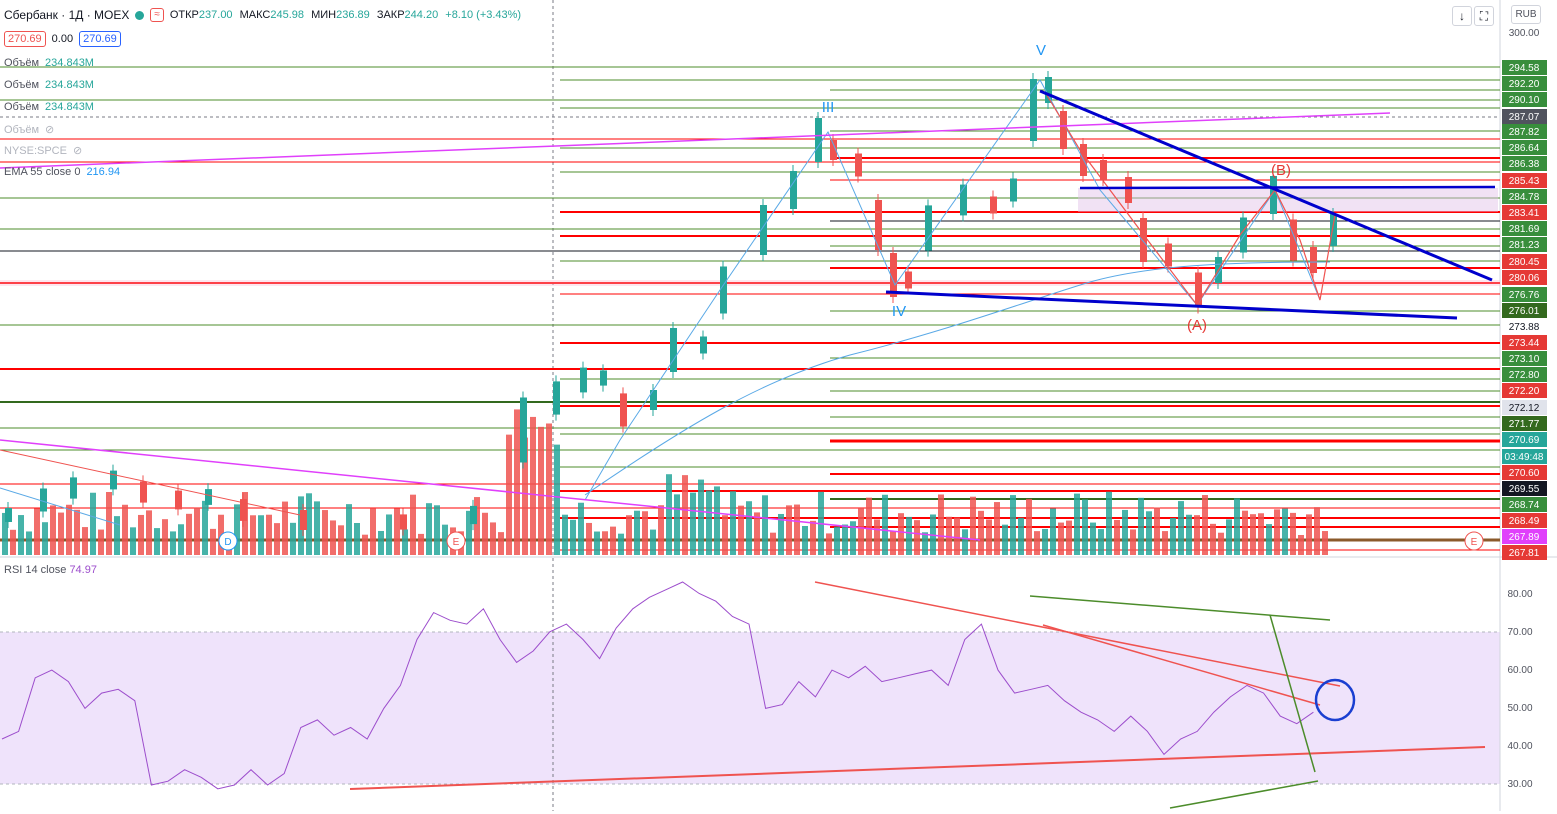 The width and height of the screenshot is (1557, 814). Describe the element at coordinates (49, 63) in the screenshot. I see `volume-legend-1: Объём 234.843M` at that location.